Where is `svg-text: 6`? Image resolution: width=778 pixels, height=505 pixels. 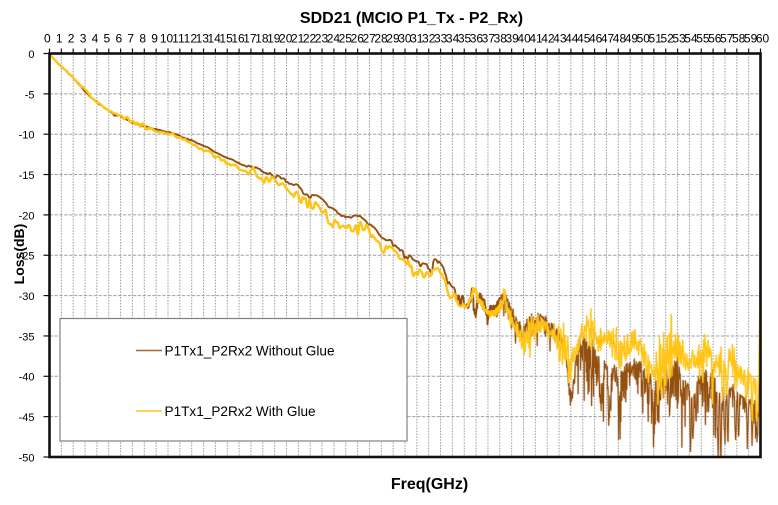
svg-text: 6 is located at coordinates (118, 38).